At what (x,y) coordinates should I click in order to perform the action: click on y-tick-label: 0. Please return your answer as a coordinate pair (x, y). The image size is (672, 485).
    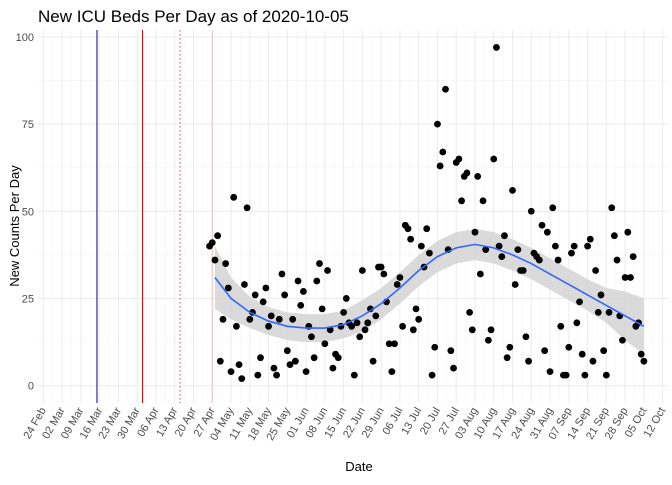
    Looking at the image, I should click on (31, 387).